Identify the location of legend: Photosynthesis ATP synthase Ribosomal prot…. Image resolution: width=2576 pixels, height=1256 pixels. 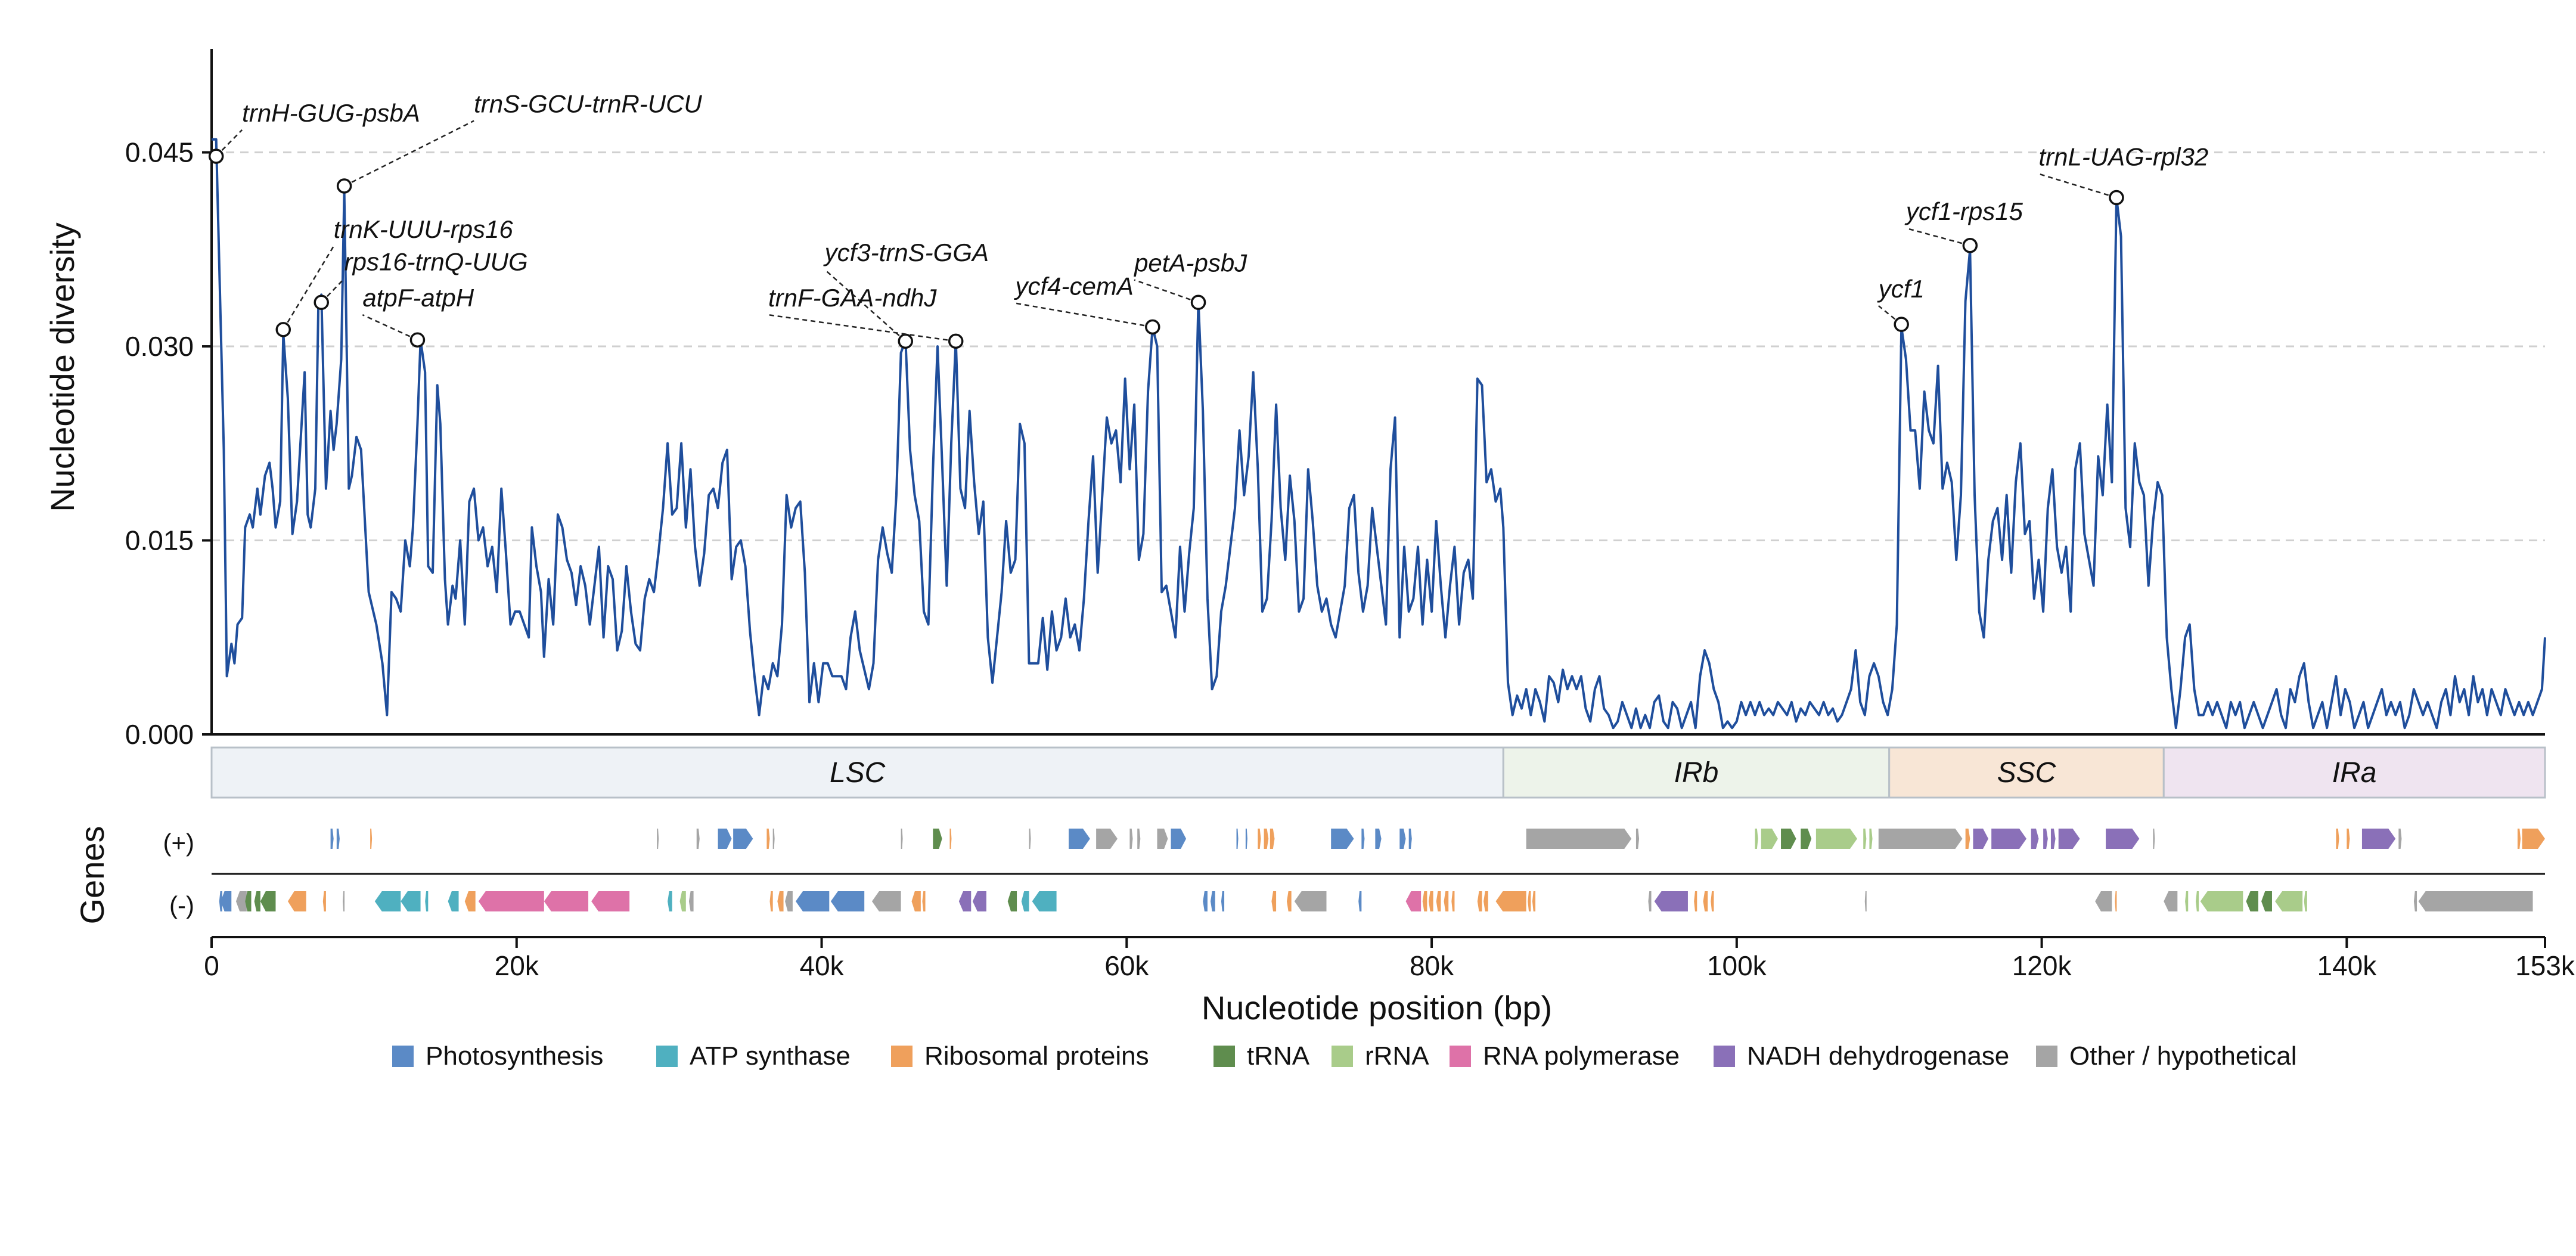
(1345, 1056).